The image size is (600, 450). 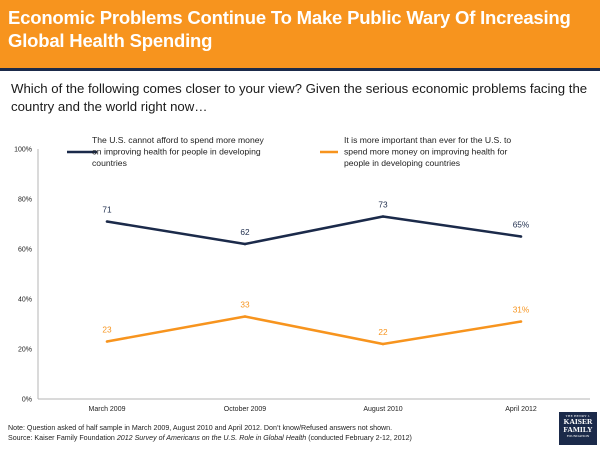 What do you see at coordinates (245, 305) in the screenshot?
I see `data-label: 33` at bounding box center [245, 305].